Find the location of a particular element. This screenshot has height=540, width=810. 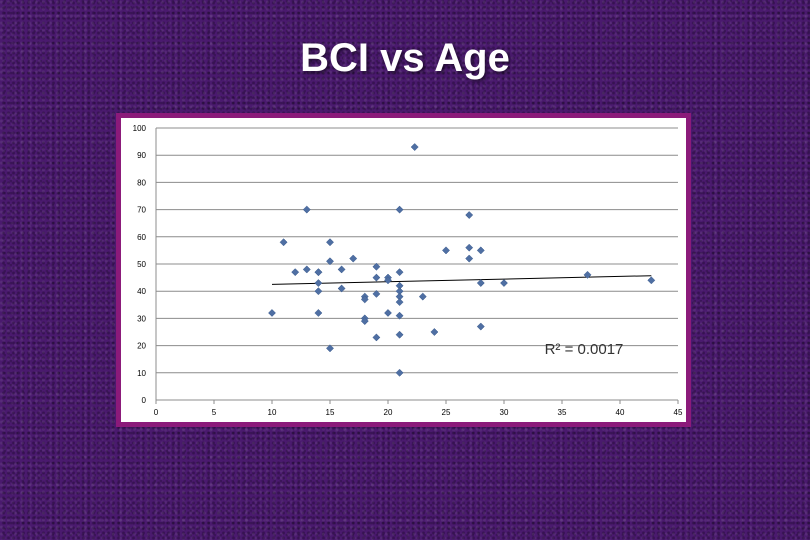

annotation-group: R² = 0.0017 is located at coordinates (584, 349).